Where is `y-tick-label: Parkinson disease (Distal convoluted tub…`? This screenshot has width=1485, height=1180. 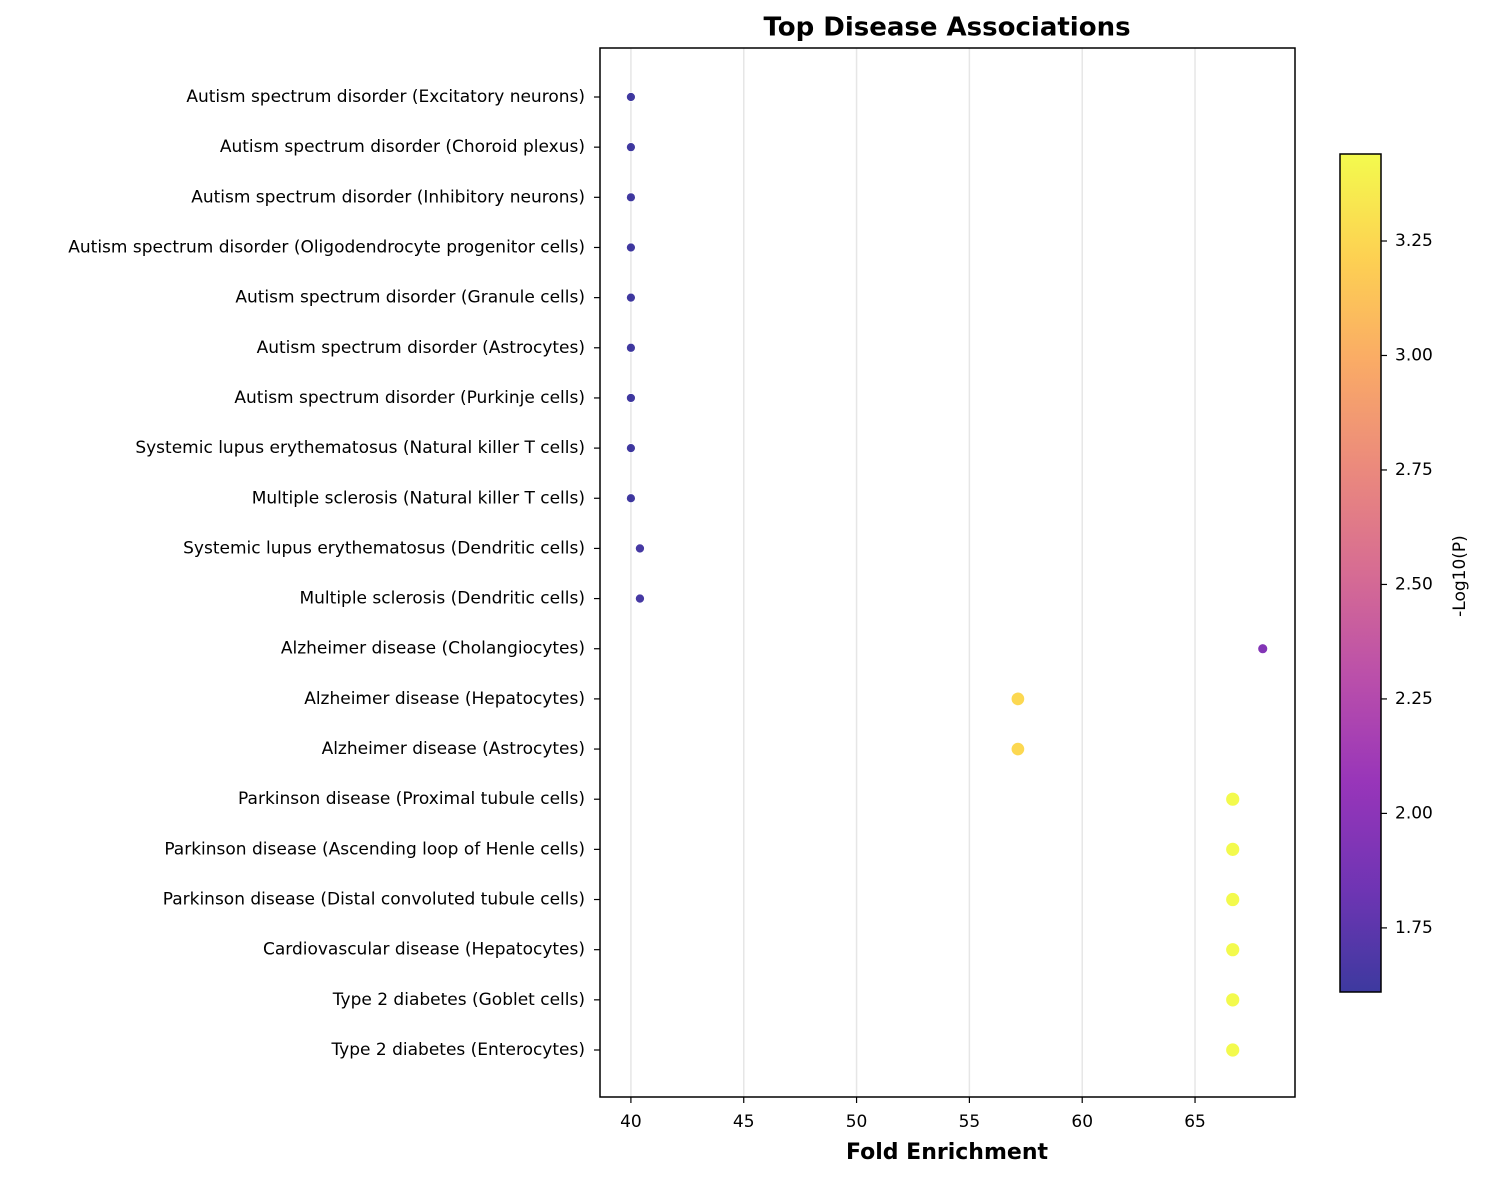 y-tick-label: Parkinson disease (Distal convoluted tub… is located at coordinates (374, 900).